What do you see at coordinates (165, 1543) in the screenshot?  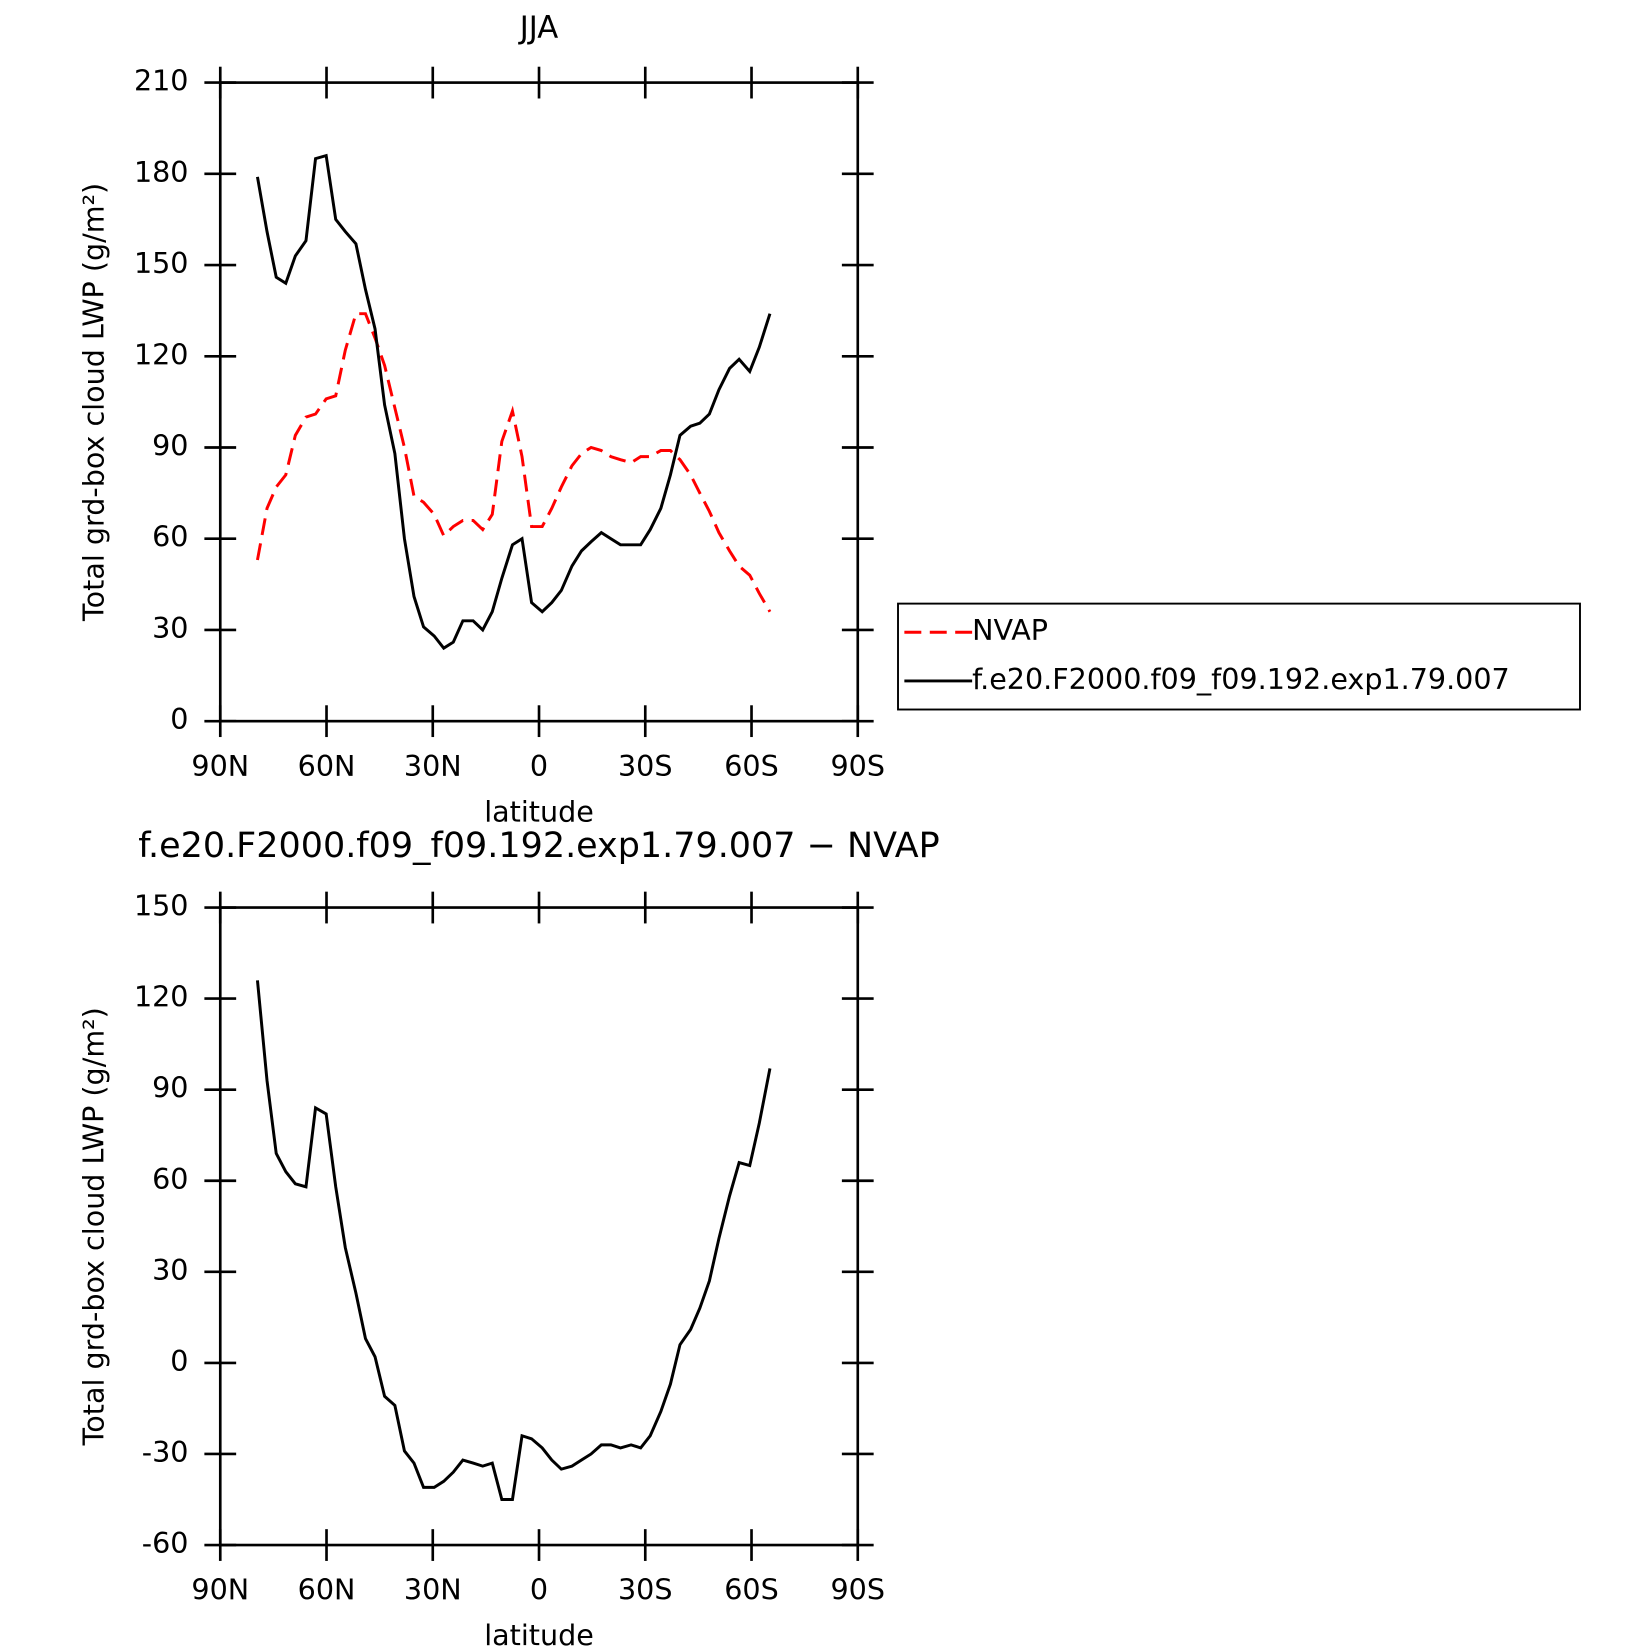 I see `y-tick-label: -60` at bounding box center [165, 1543].